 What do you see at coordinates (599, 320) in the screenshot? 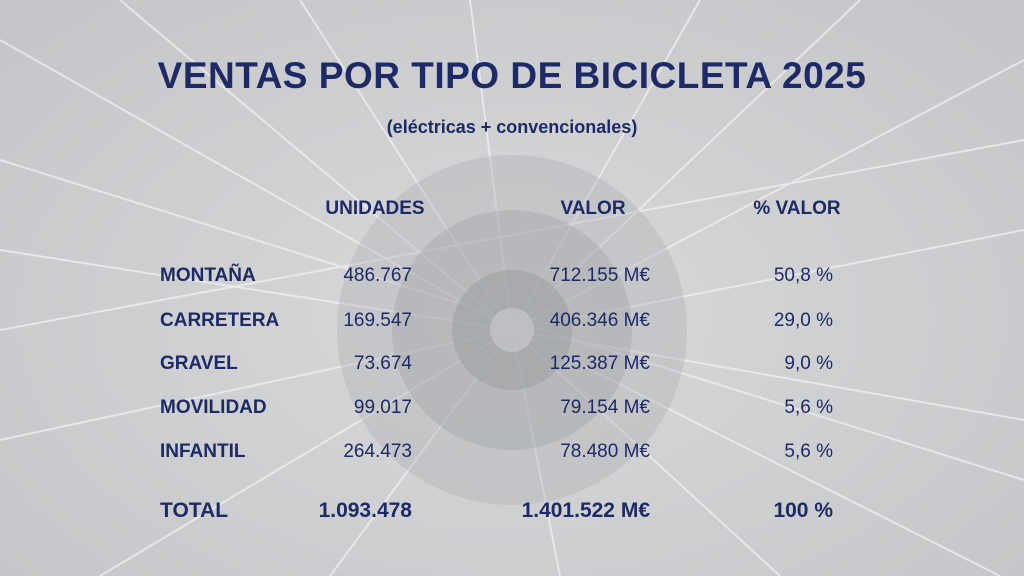
I see `cell: 406.346 M€` at bounding box center [599, 320].